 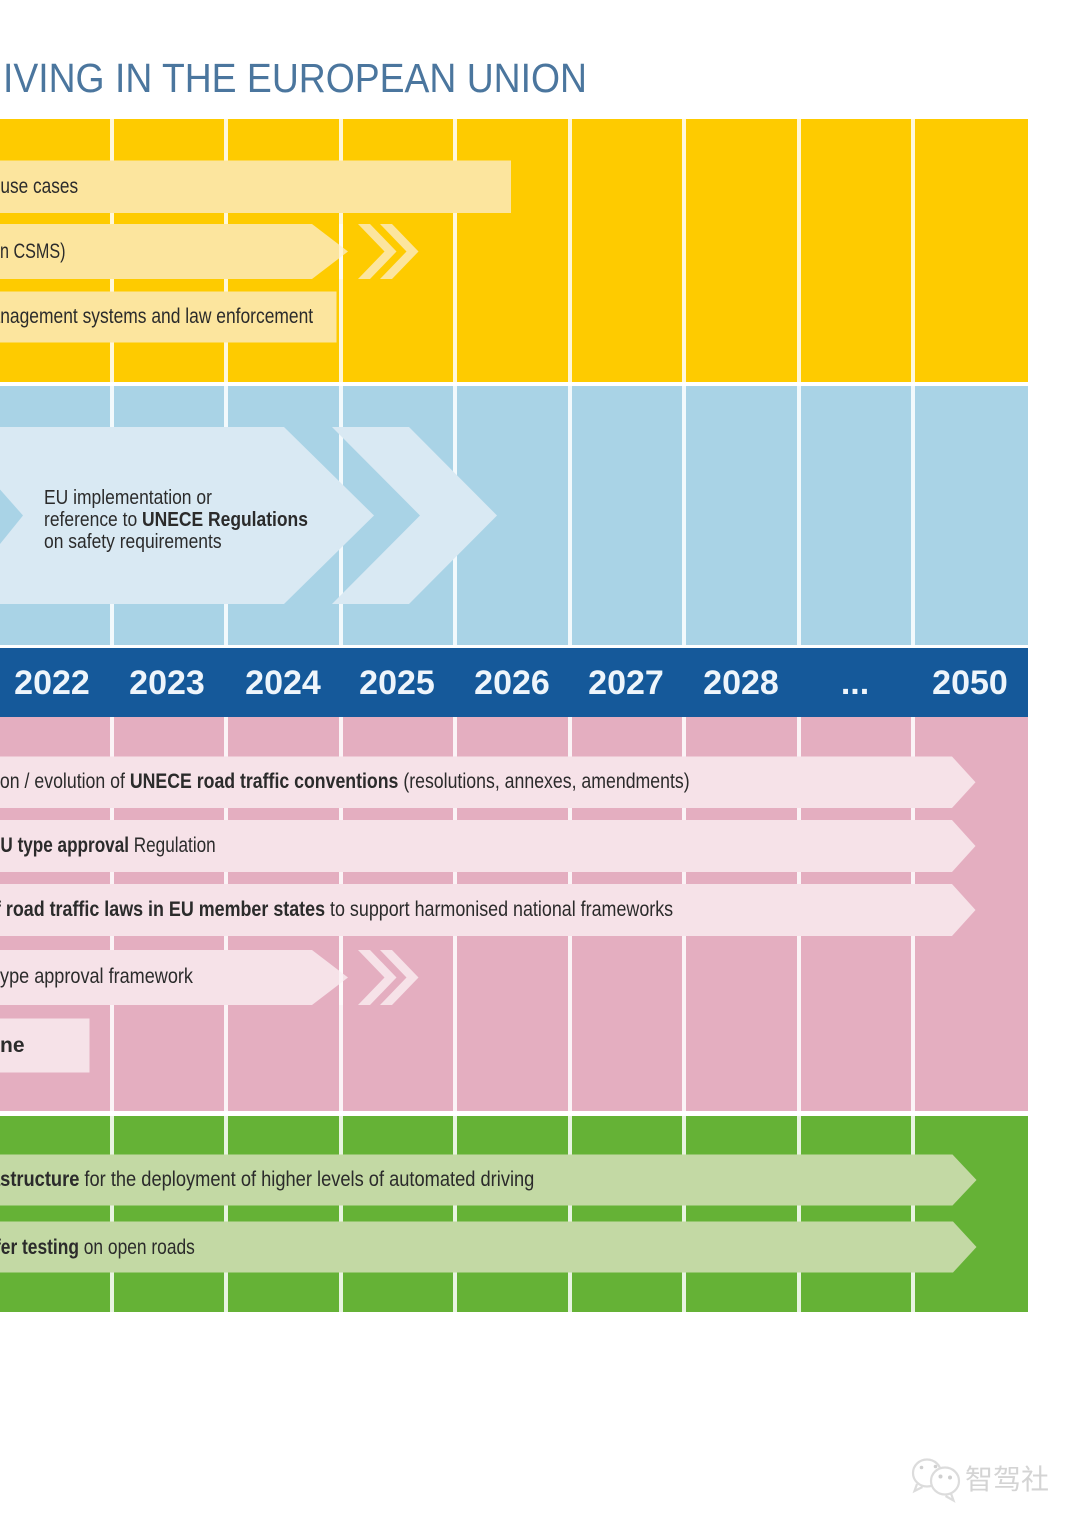 I want to click on svg-text: 智驾社, so click(x=1007, y=1479).